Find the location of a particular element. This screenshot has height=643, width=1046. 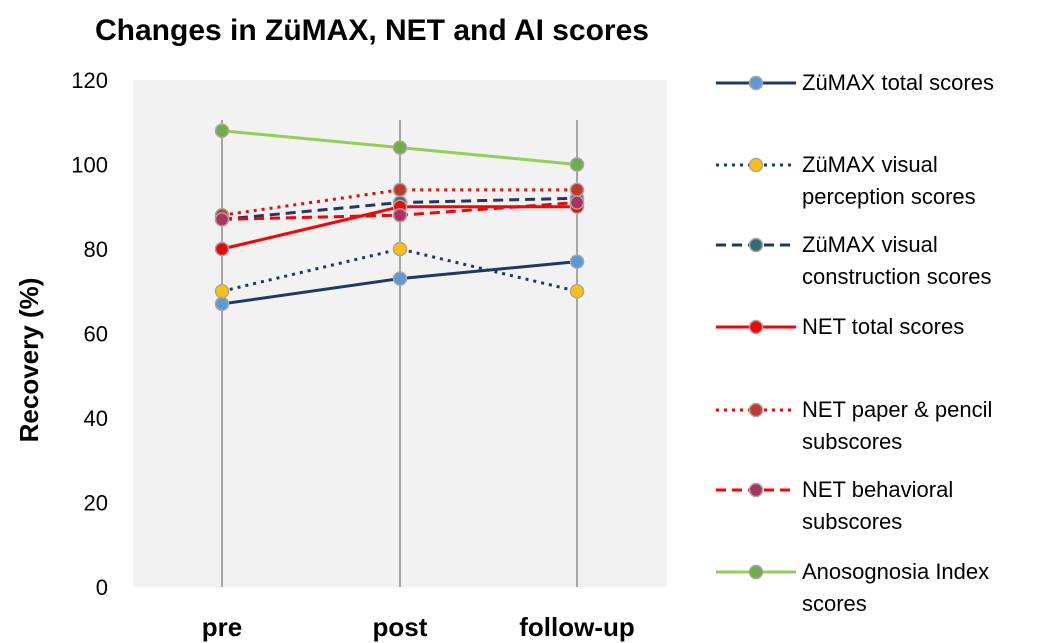

y-tick-label: 60 is located at coordinates (96, 334).